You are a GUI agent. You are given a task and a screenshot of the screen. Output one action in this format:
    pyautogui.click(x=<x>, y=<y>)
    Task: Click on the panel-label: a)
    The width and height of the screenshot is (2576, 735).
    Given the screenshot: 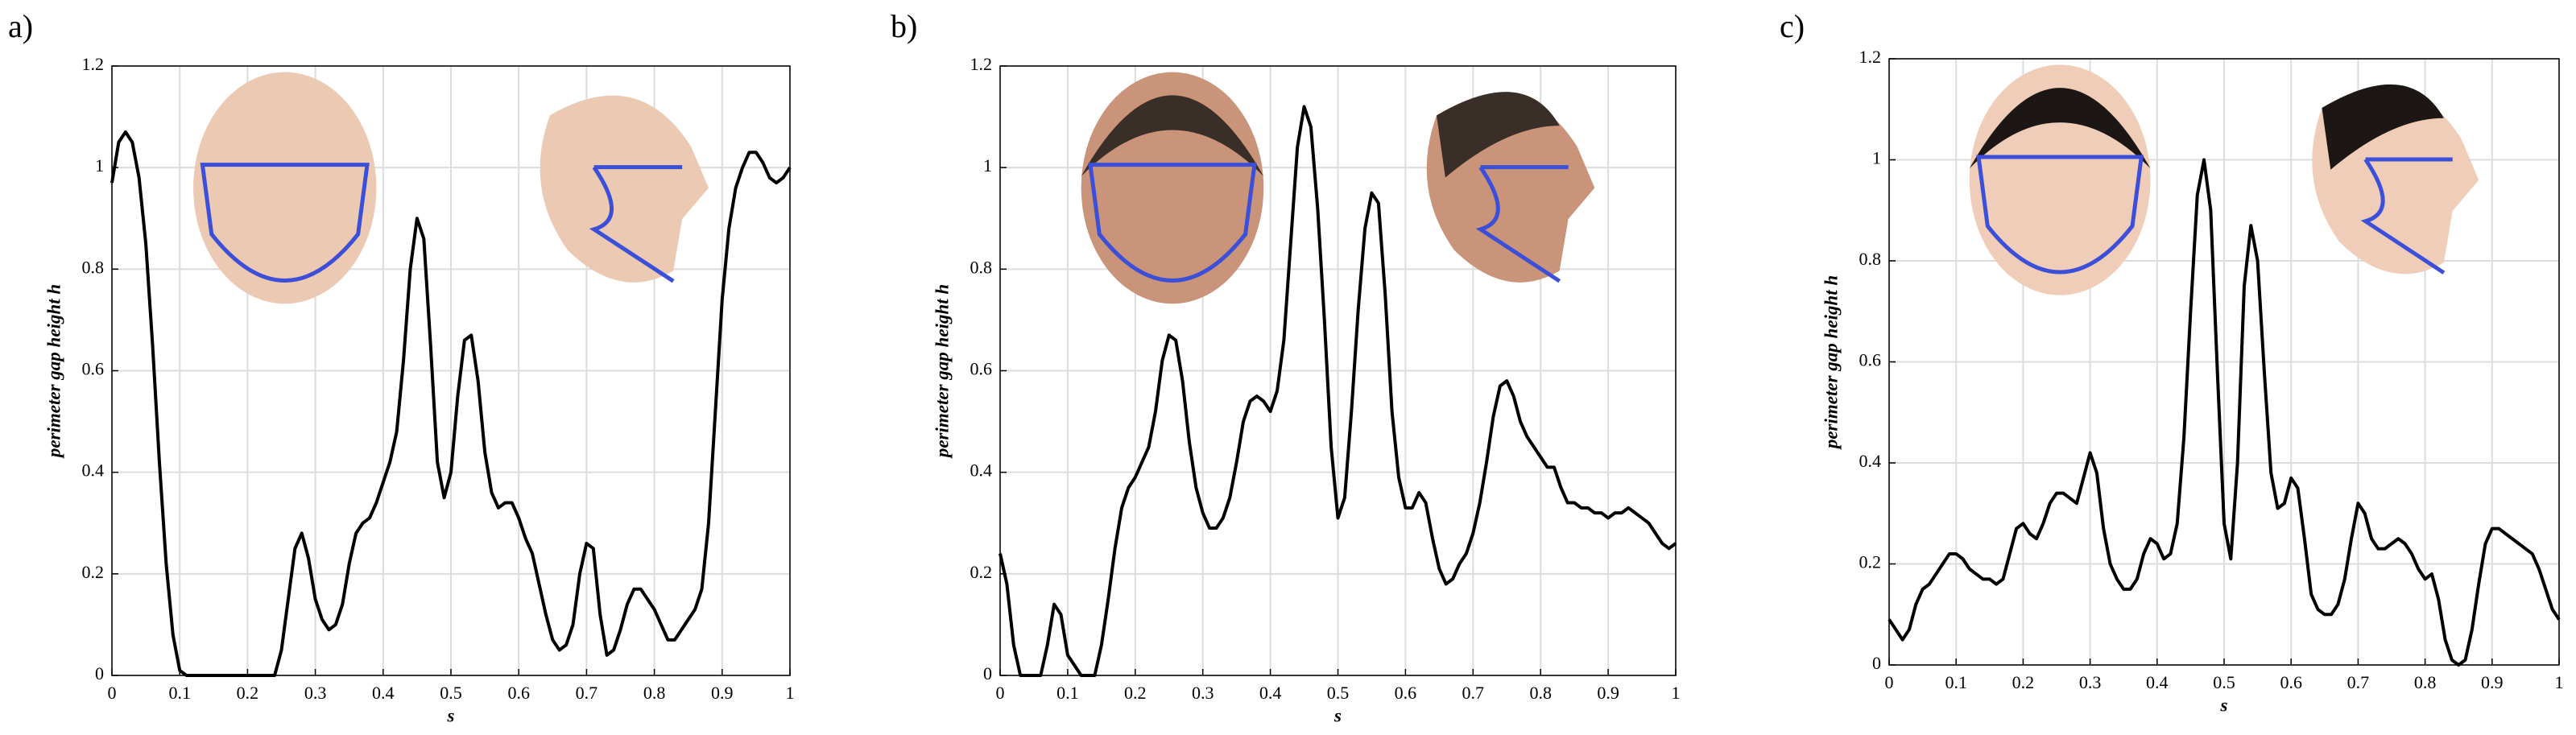 What is the action you would take?
    pyautogui.click(x=21, y=26)
    